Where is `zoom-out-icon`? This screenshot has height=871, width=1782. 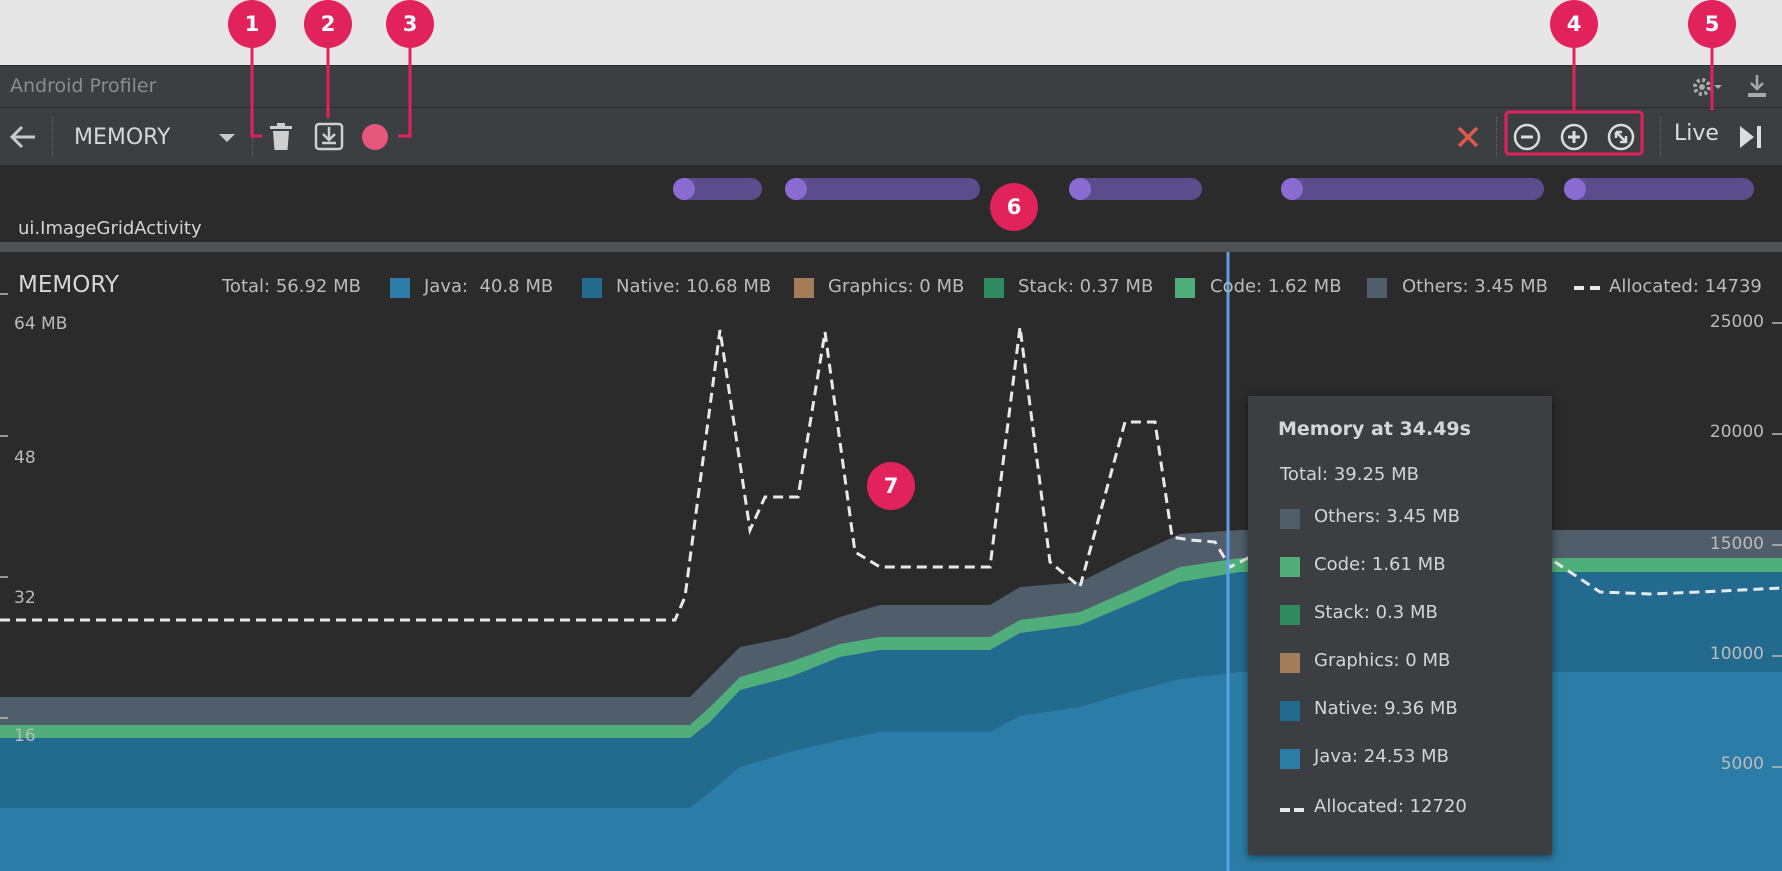 zoom-out-icon is located at coordinates (1527, 137).